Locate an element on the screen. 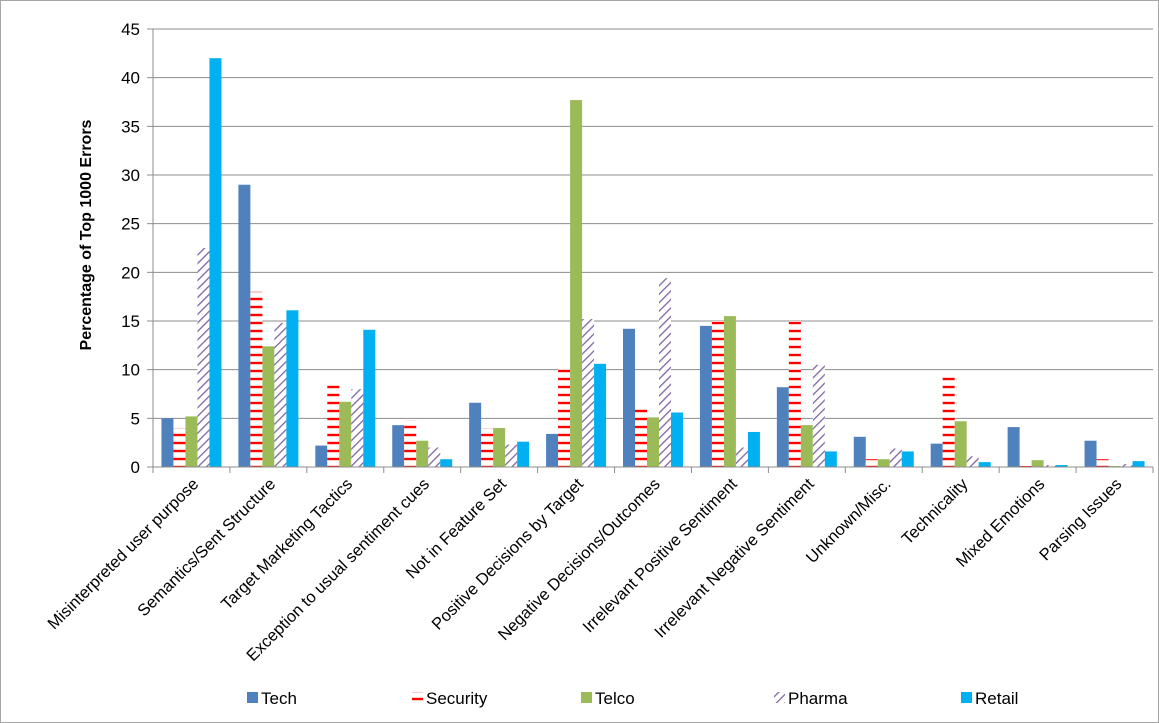 This screenshot has width=1159, height=723. legend-label: Tech is located at coordinates (279, 698).